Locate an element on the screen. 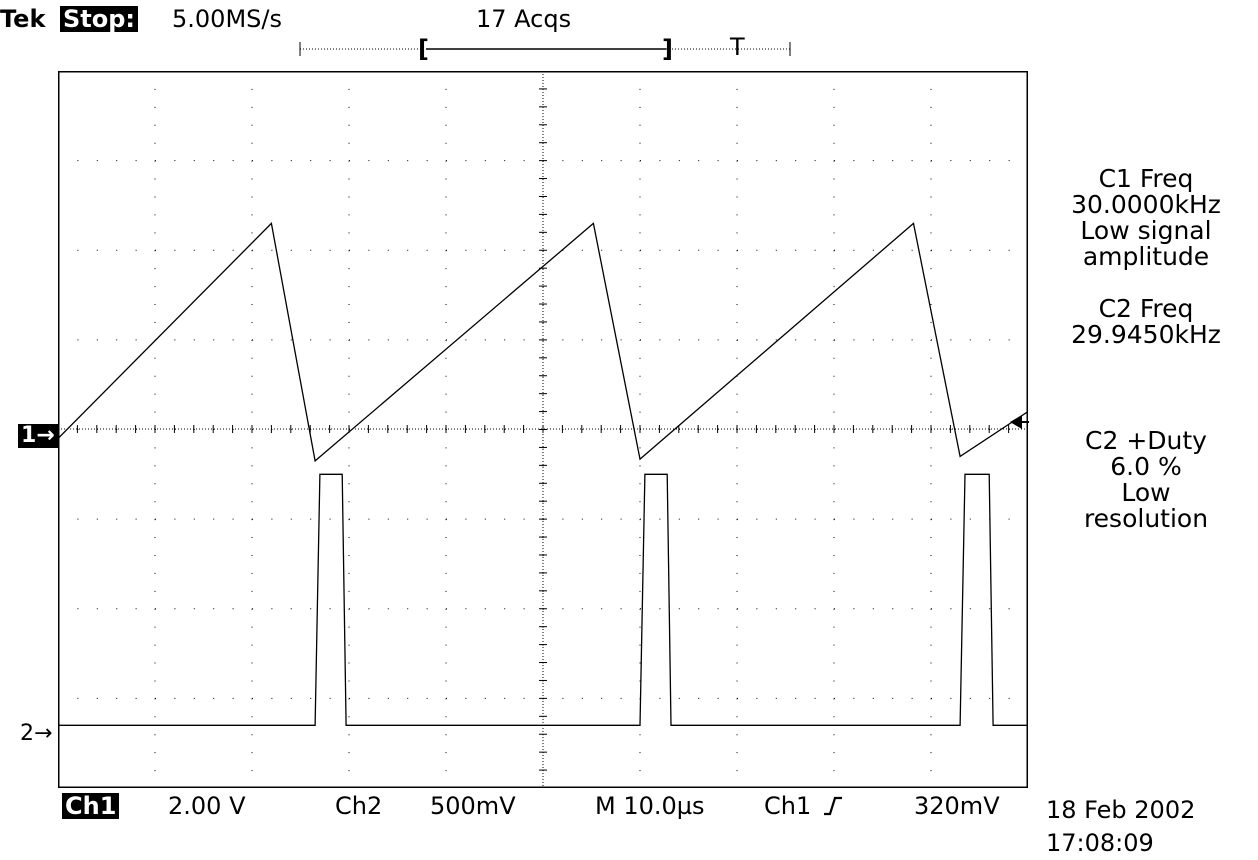 This screenshot has width=1258, height=860. acquisition-count: 17 Acqs is located at coordinates (524, 19).